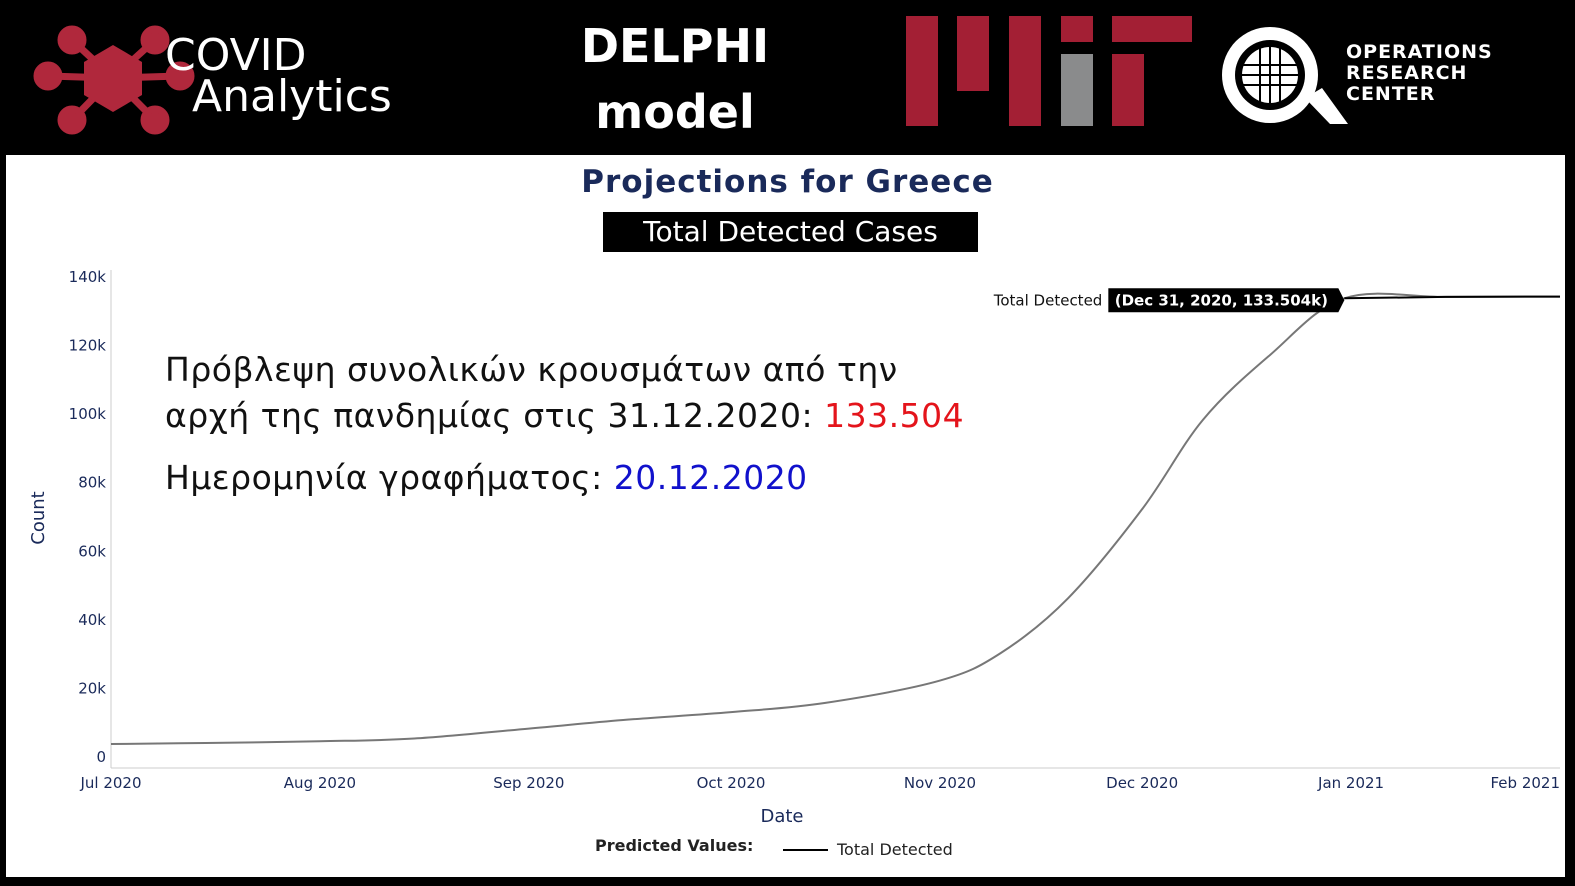  I want to click on y-axis-title: Count, so click(38, 517).